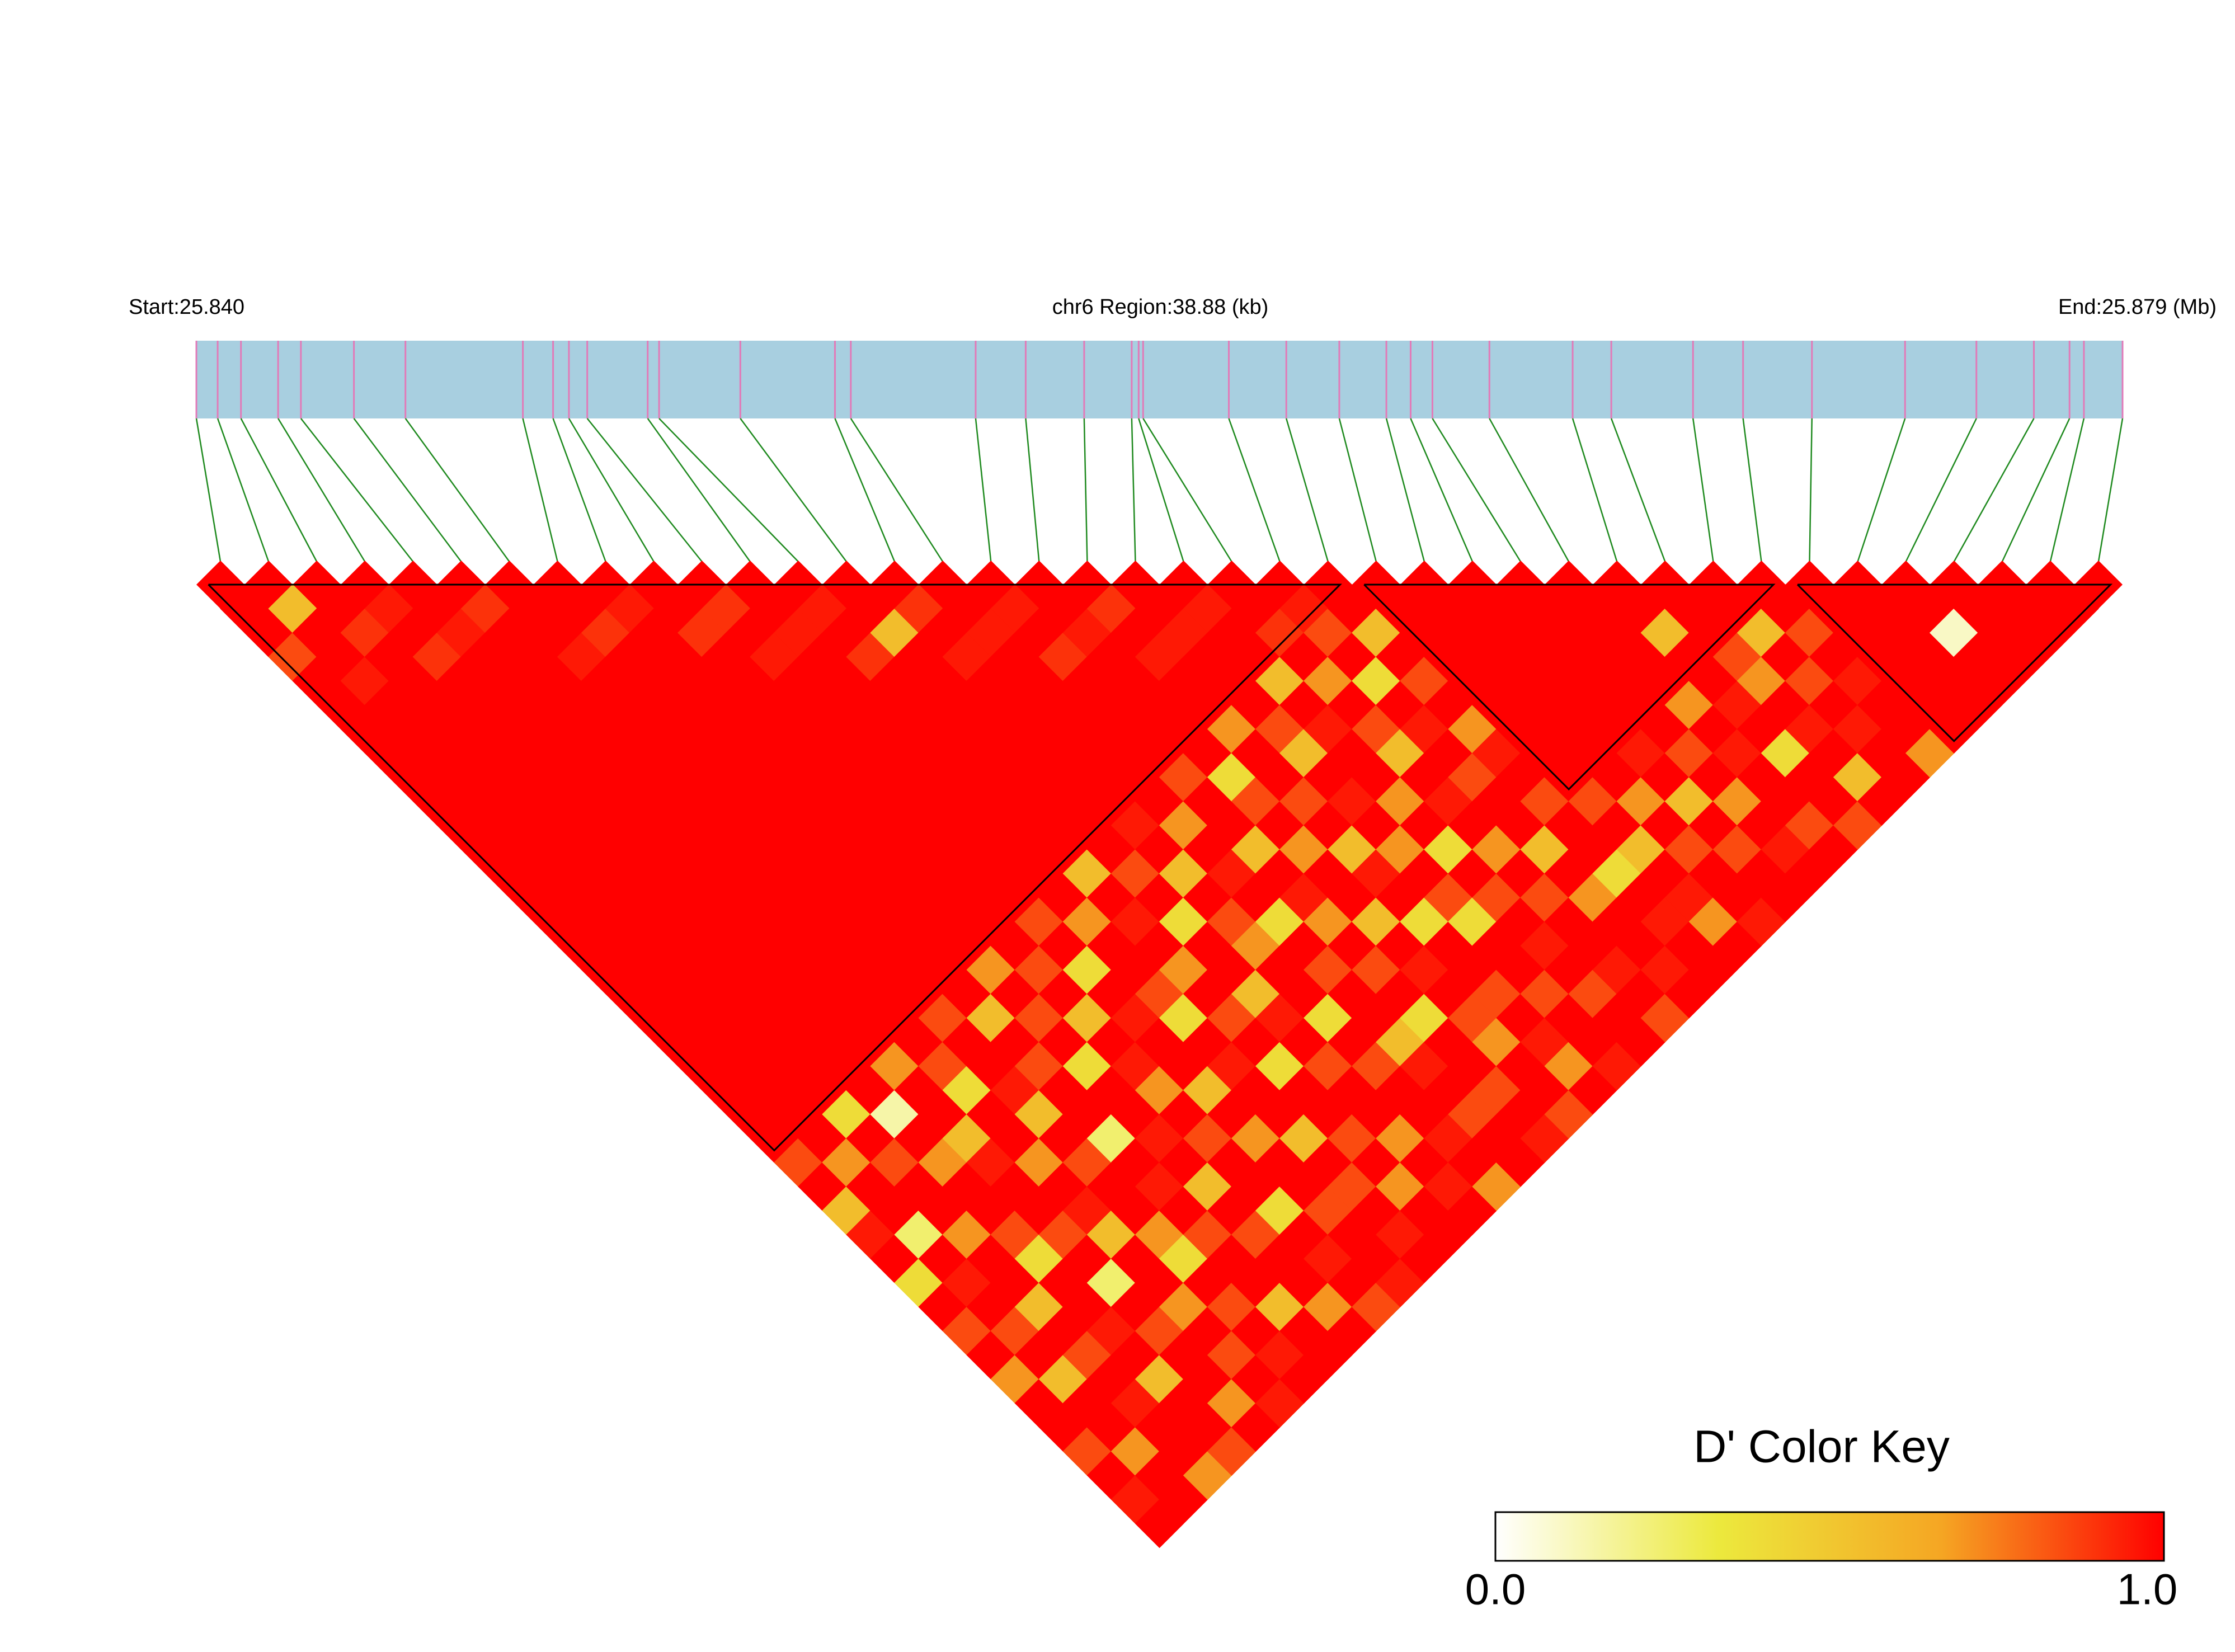  What do you see at coordinates (2074, 608) in the screenshot?
I see `ld-cell` at bounding box center [2074, 608].